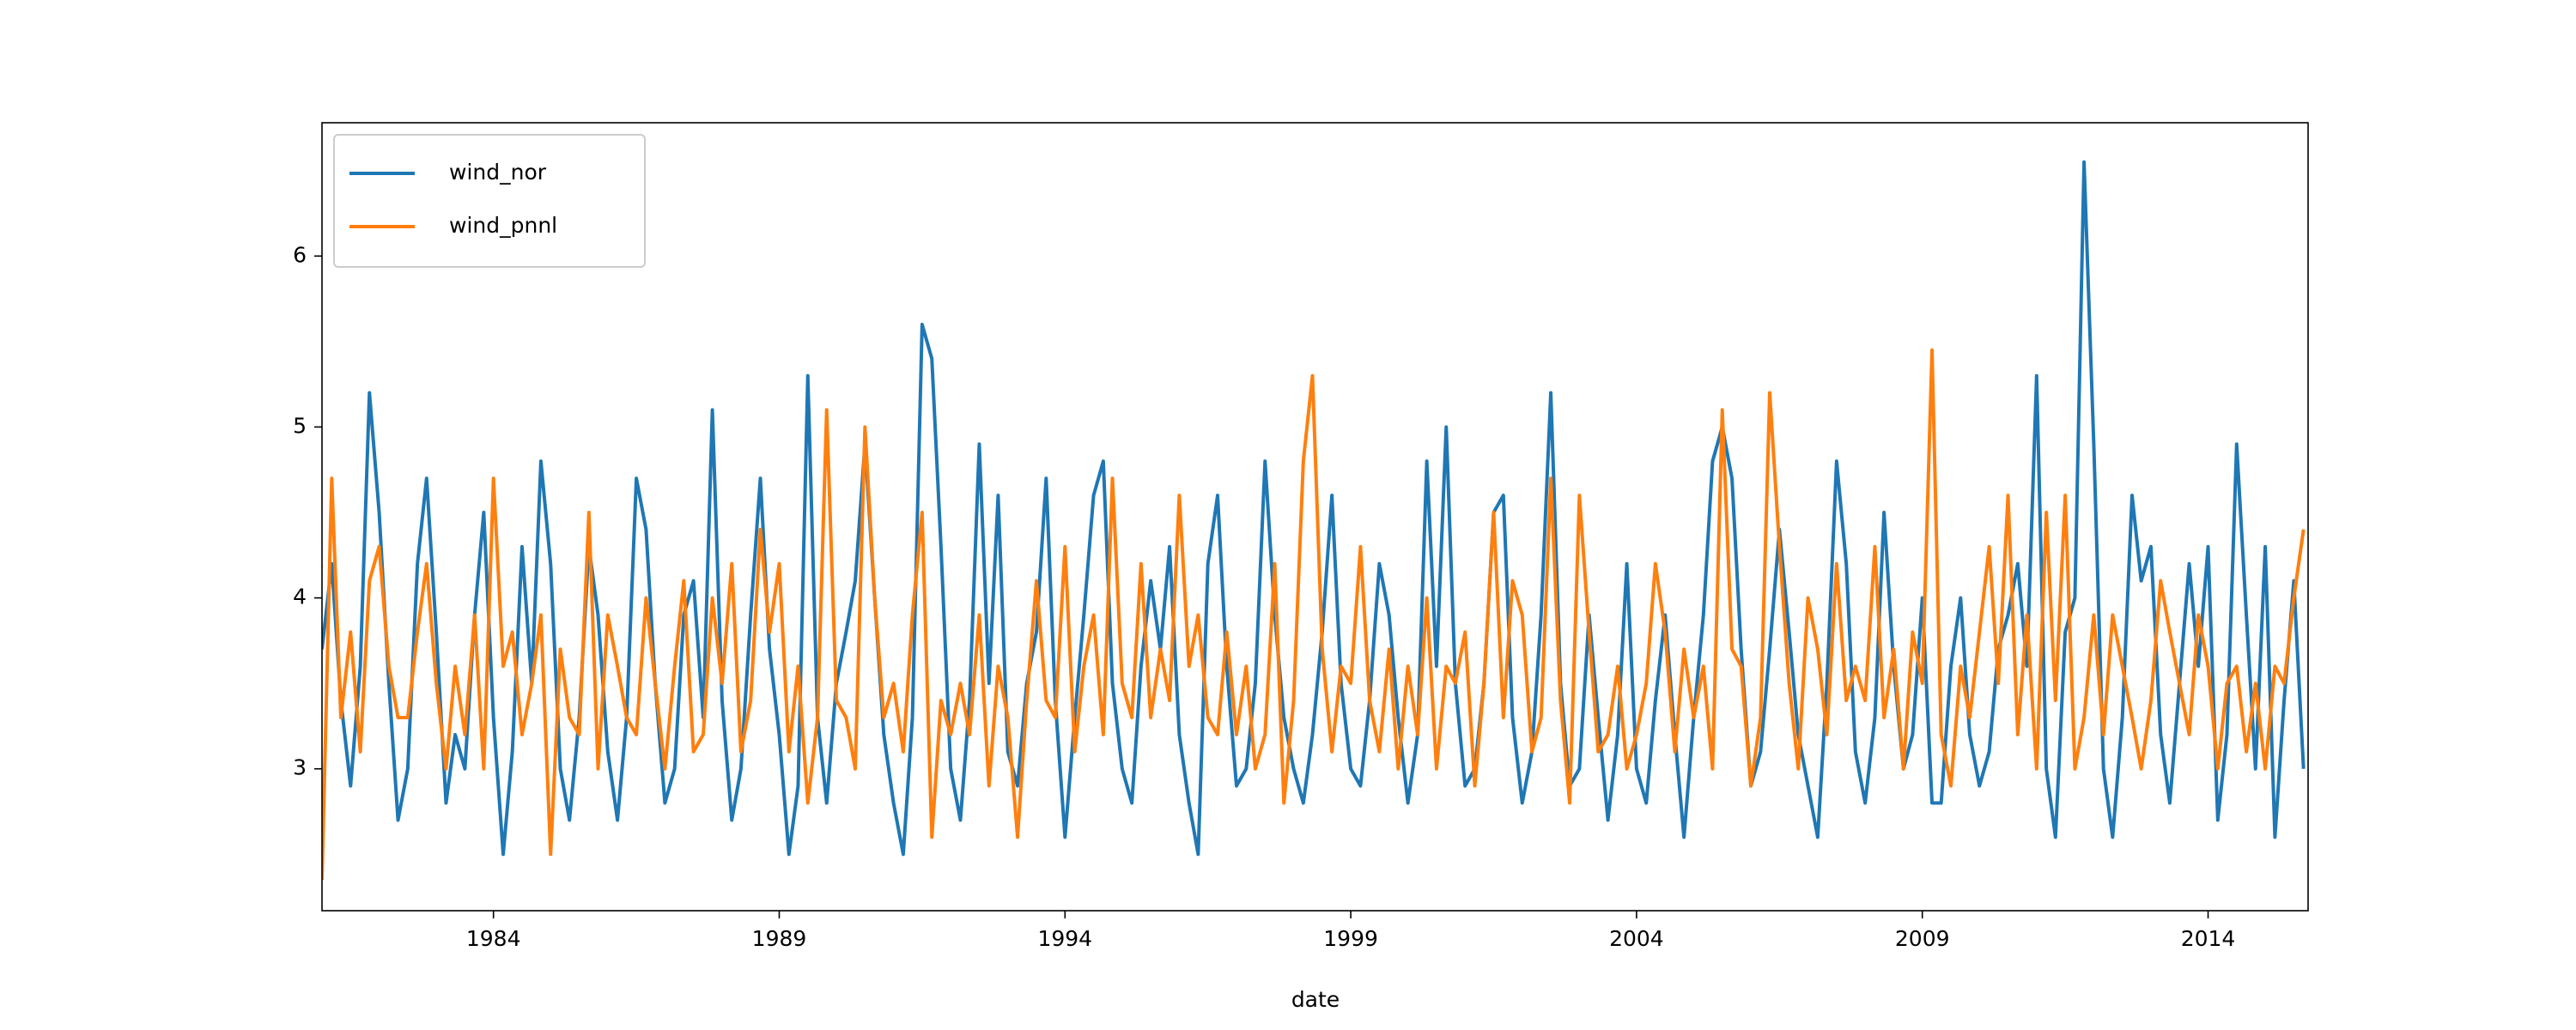 The image size is (2576, 1030). What do you see at coordinates (779, 938) in the screenshot?
I see `x-tick-label: 1989` at bounding box center [779, 938].